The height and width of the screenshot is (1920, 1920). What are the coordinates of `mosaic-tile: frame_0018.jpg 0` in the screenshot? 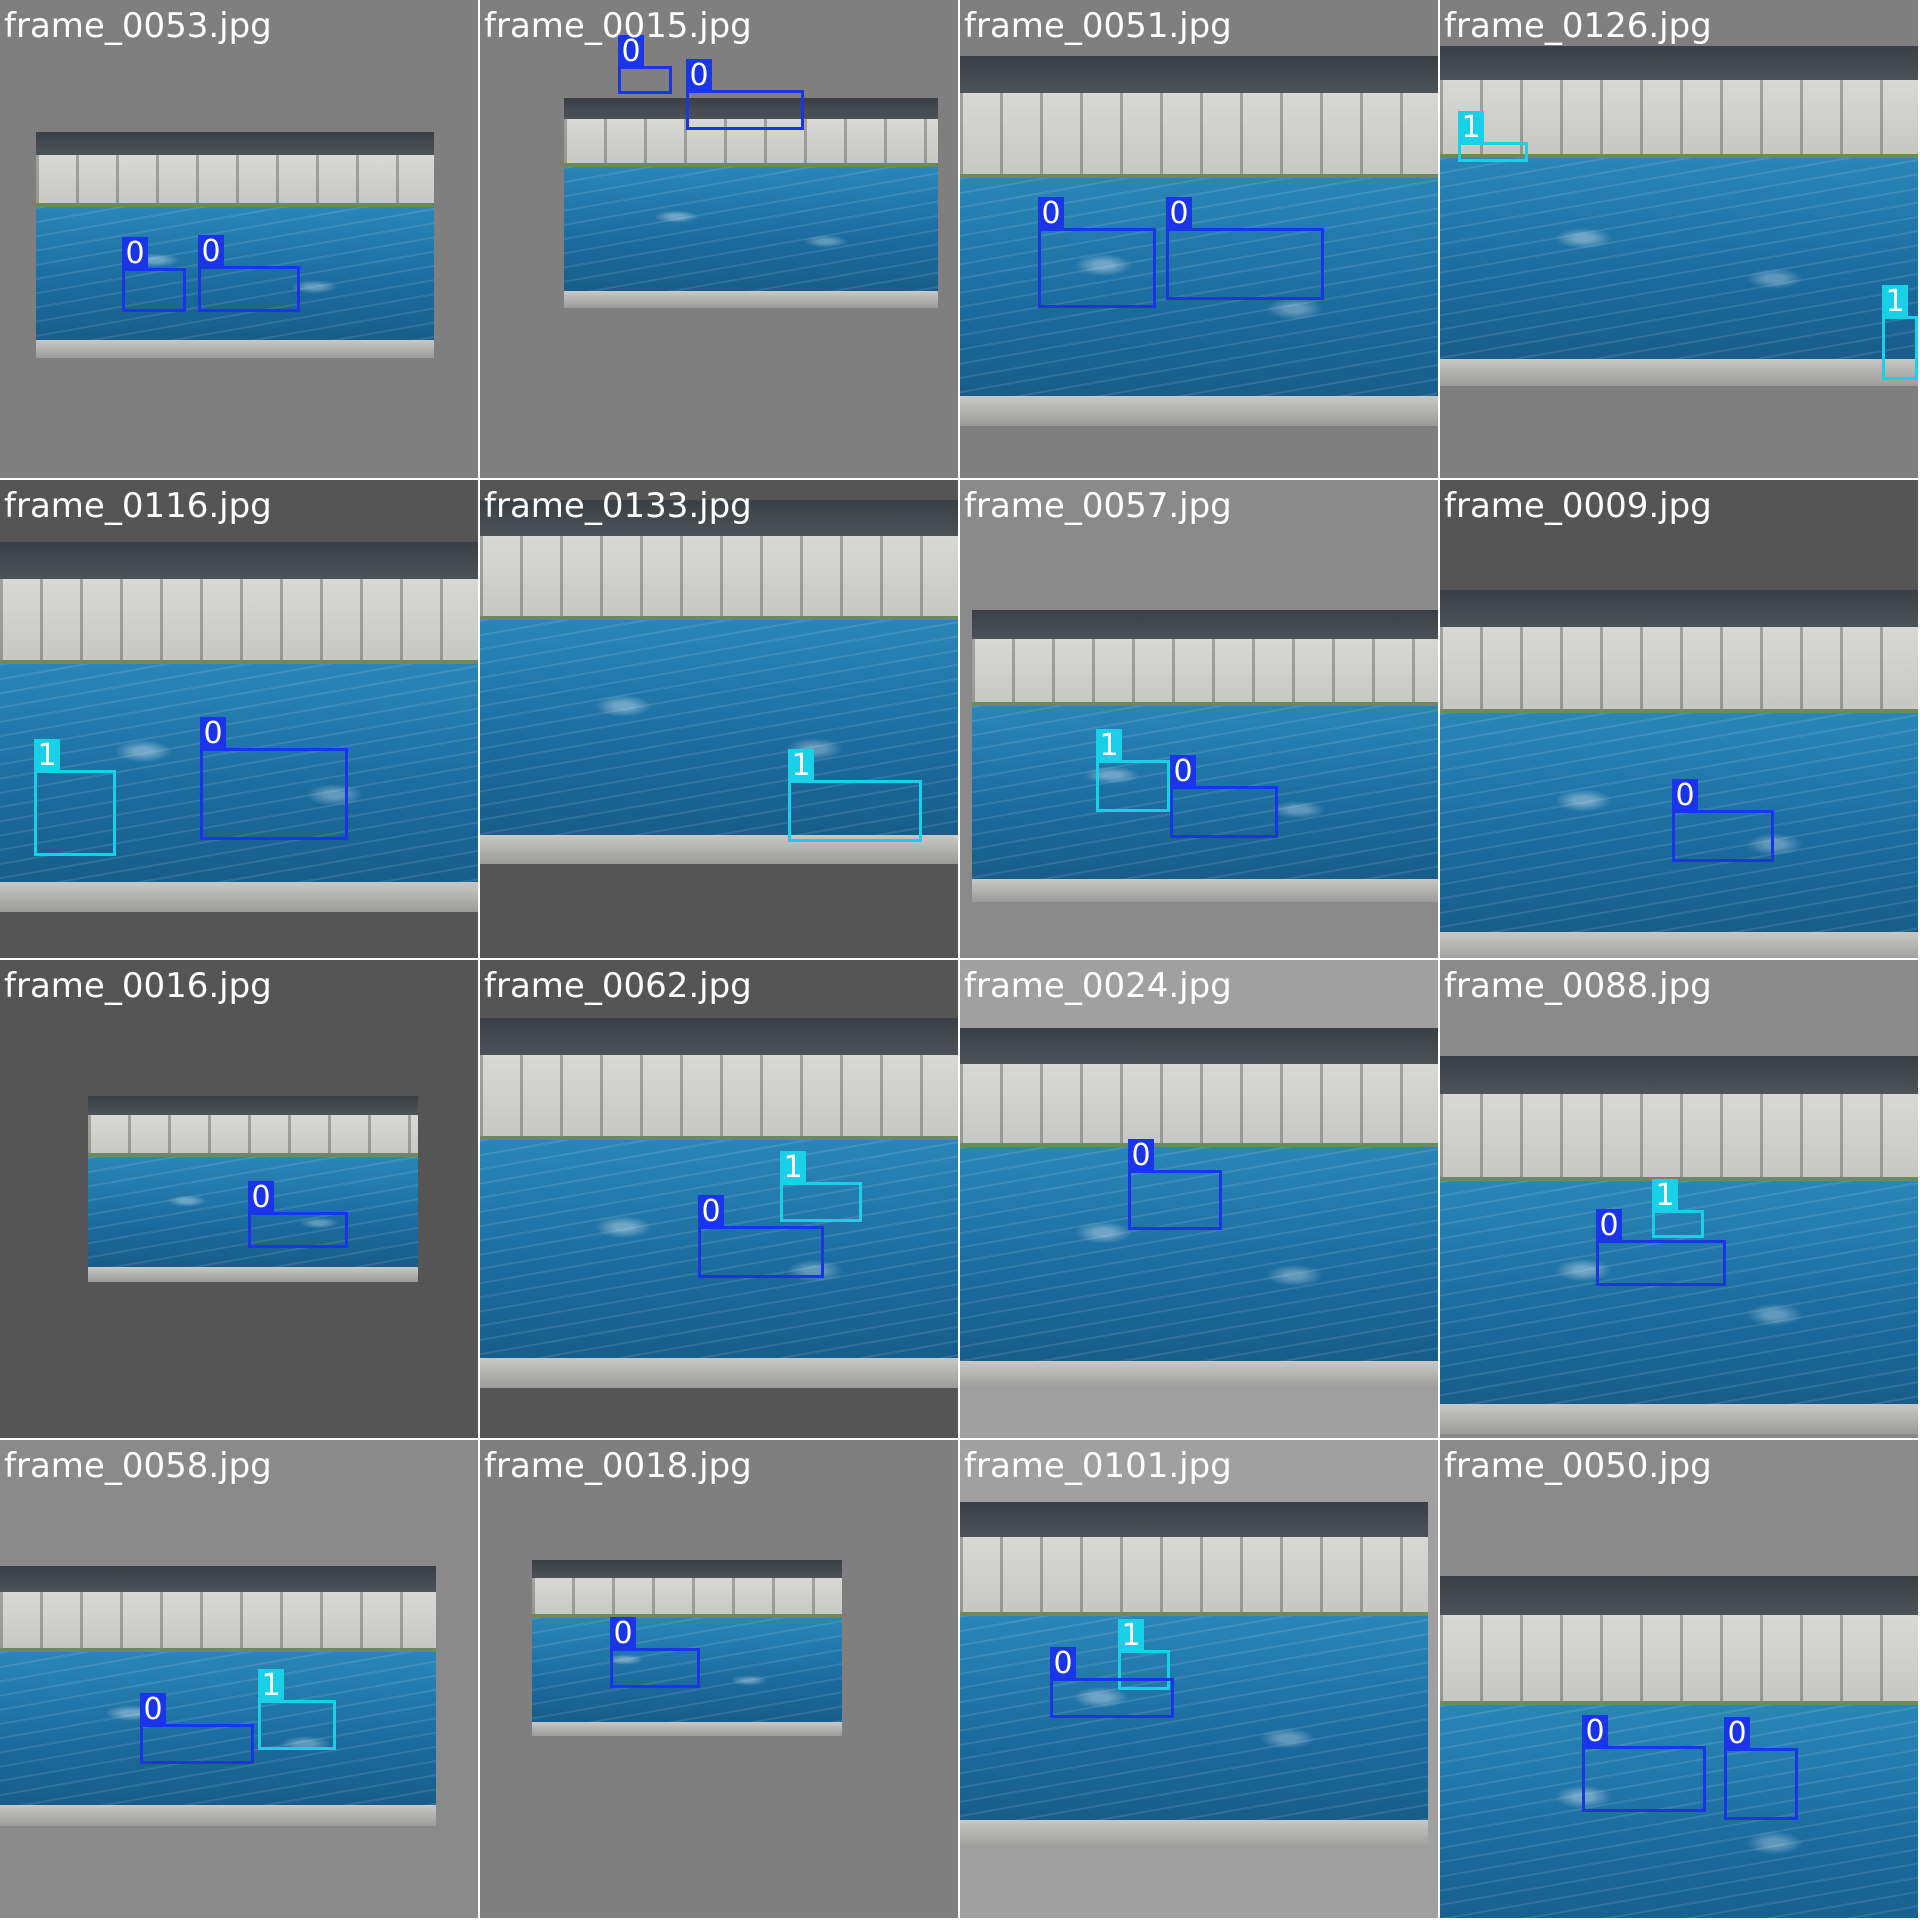 It's located at (719, 1679).